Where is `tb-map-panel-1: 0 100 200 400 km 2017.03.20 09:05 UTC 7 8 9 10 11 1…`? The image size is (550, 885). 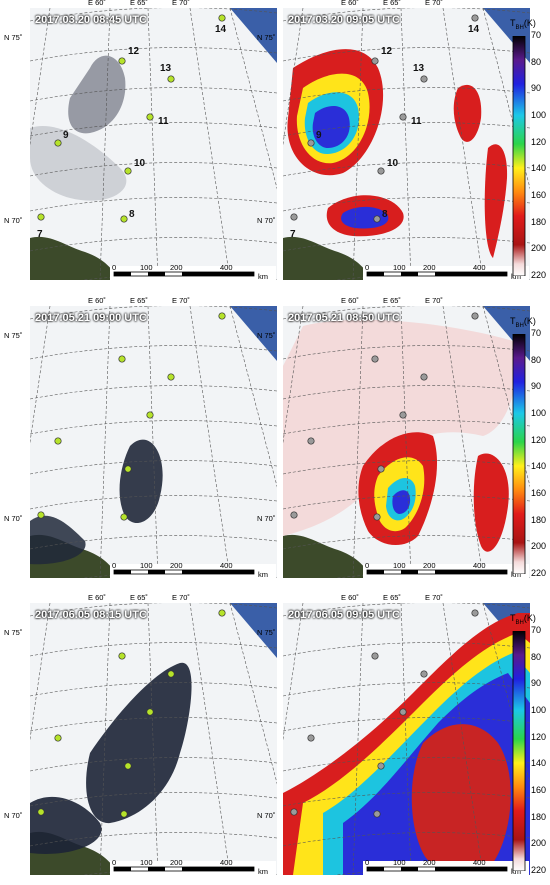 tb-map-panel-1: 0 100 200 400 km 2017.03.20 09:05 UTC 7 8 9 10 11 1… is located at coordinates (406, 144).